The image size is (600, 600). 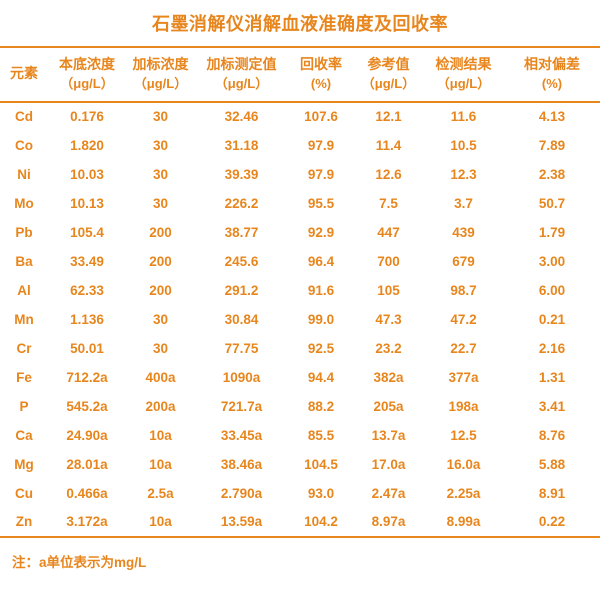 What do you see at coordinates (463, 348) in the screenshot?
I see `value-cell: 22.7` at bounding box center [463, 348].